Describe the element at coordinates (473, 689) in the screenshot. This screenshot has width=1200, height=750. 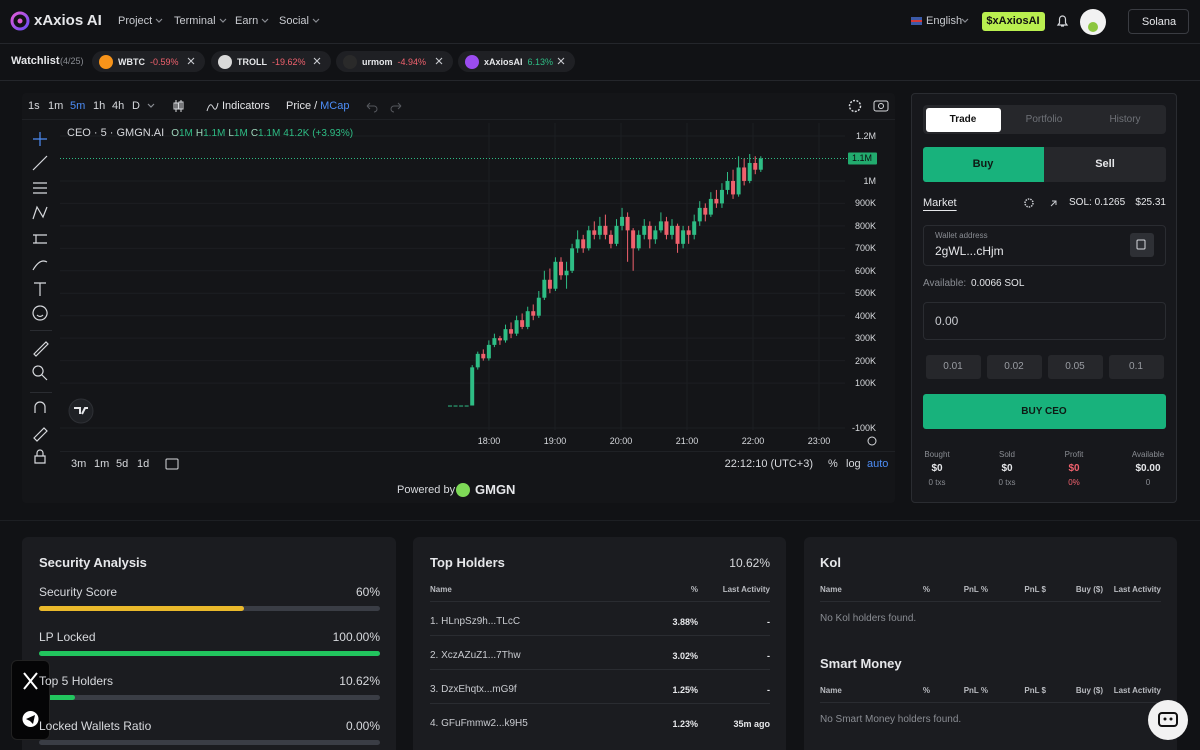
I see `holder-name: 3. DzxEhqtx...mG9f` at that location.